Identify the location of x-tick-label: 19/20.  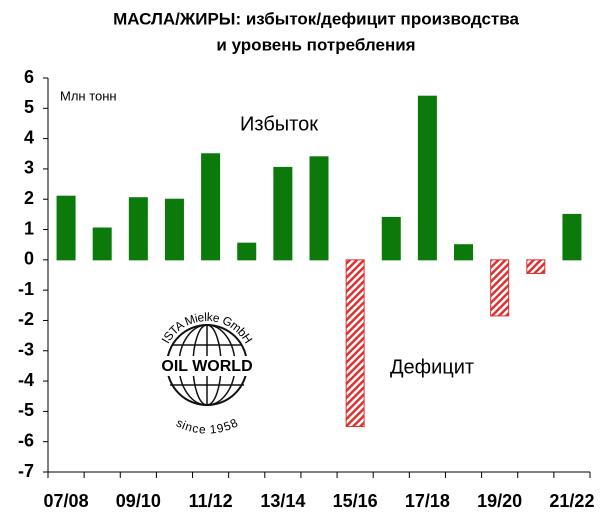
(499, 501).